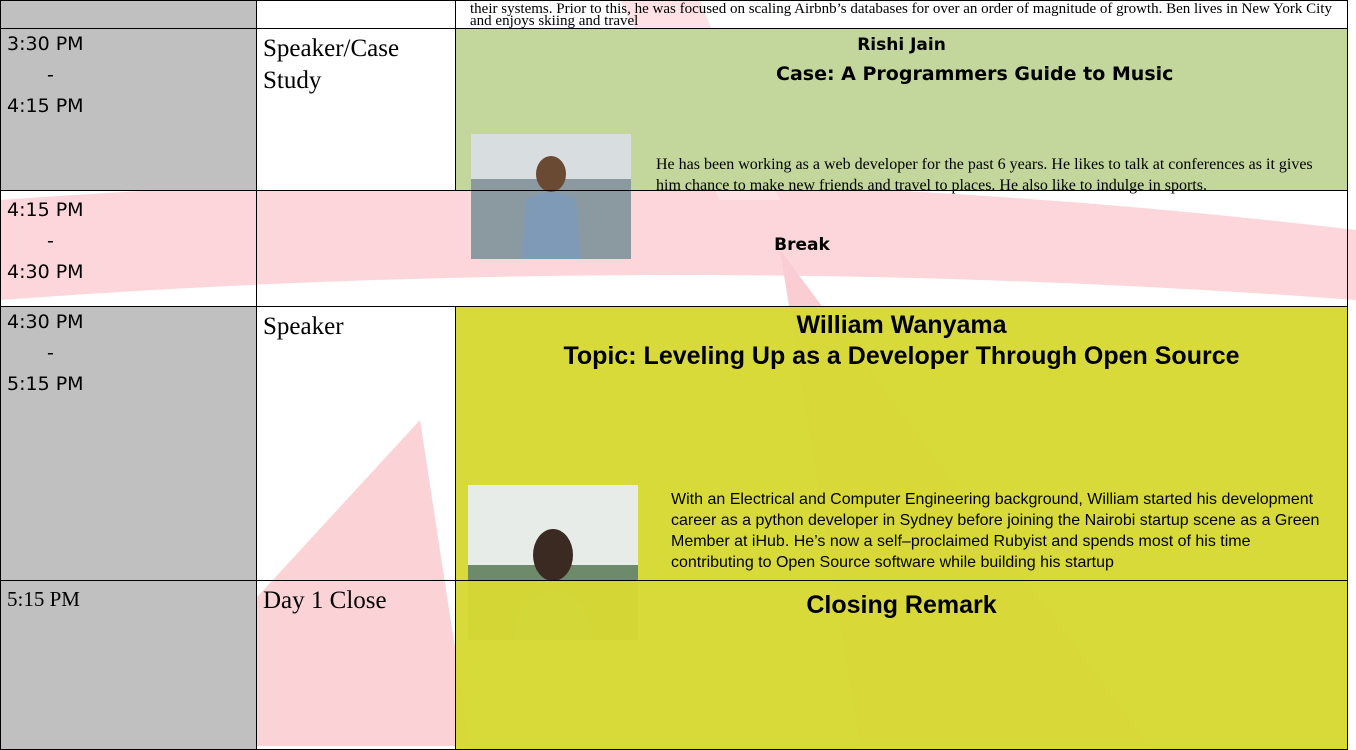  I want to click on speaker-photo, so click(551, 196).